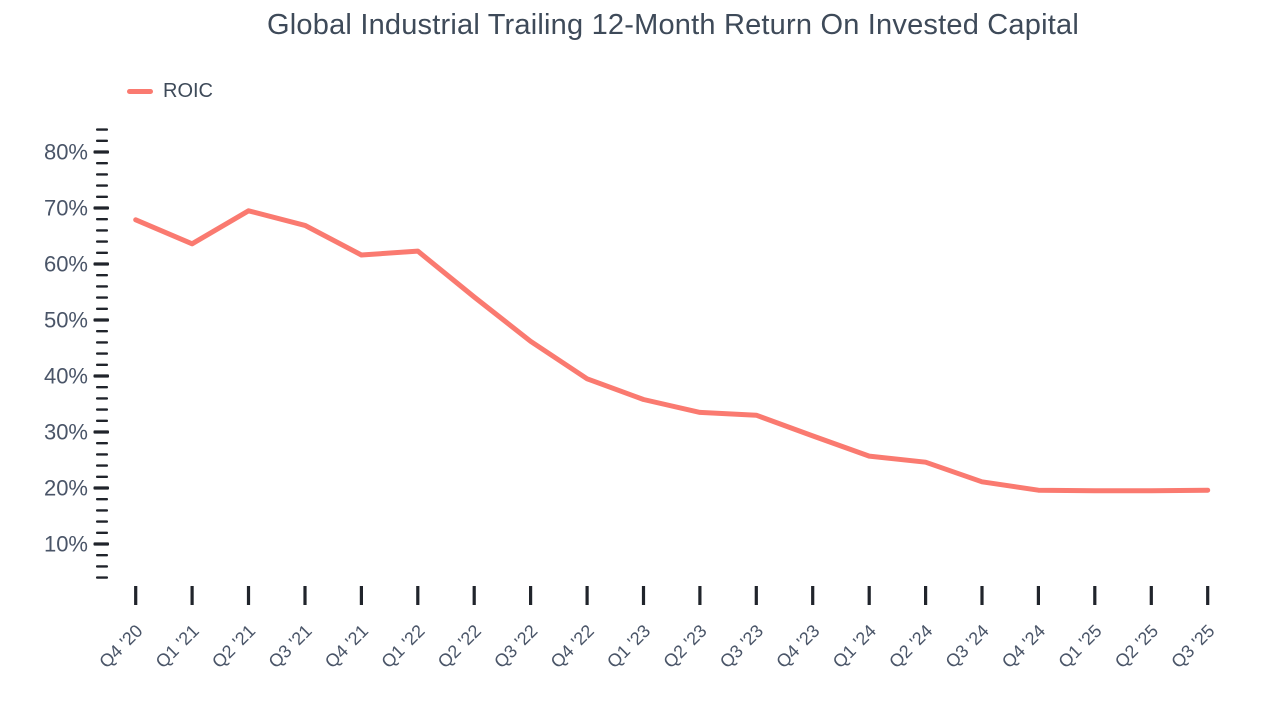  What do you see at coordinates (66, 544) in the screenshot?
I see `y-axis-label: 10%` at bounding box center [66, 544].